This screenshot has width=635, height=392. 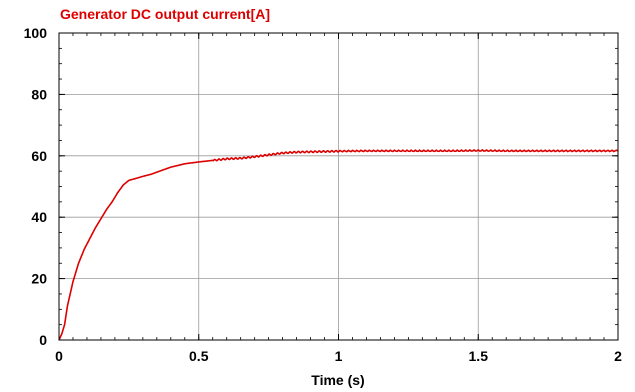 What do you see at coordinates (618, 356) in the screenshot?
I see `x-tick-label-4: 2` at bounding box center [618, 356].